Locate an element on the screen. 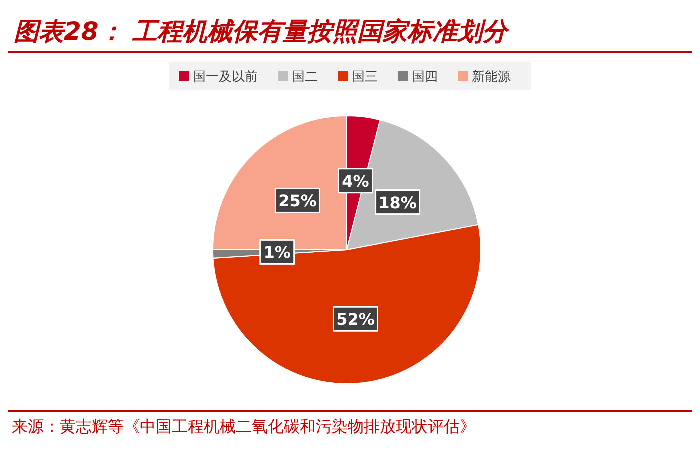 This screenshot has width=700, height=463. data-label: 18% is located at coordinates (397, 202).